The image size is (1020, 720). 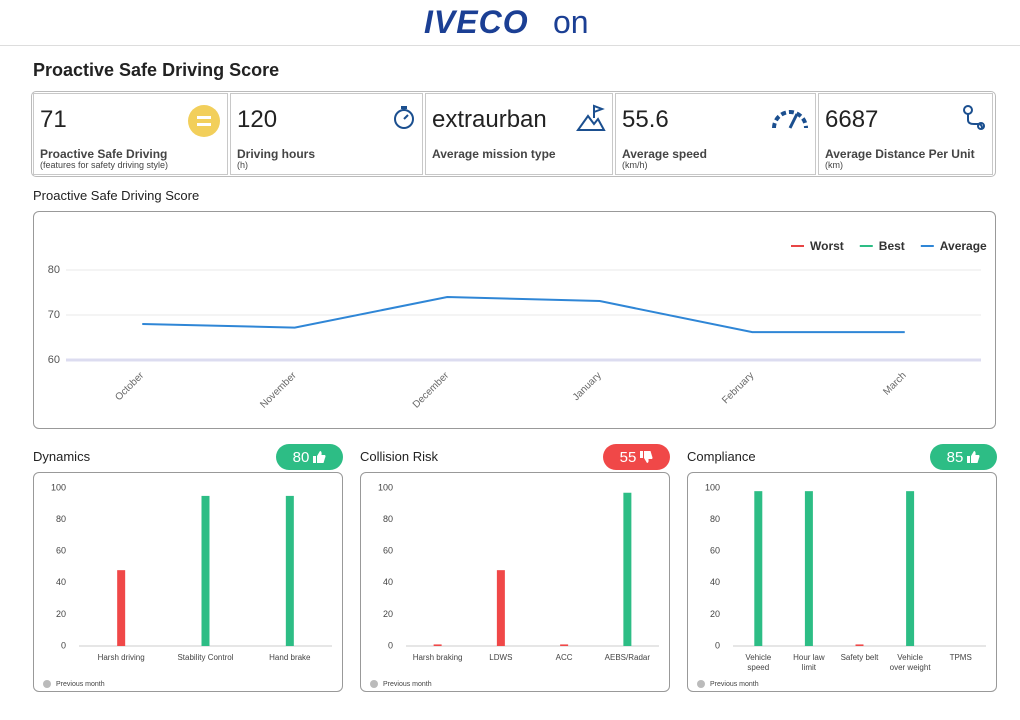 I want to click on kpi-label: Average speed, so click(x=664, y=154).